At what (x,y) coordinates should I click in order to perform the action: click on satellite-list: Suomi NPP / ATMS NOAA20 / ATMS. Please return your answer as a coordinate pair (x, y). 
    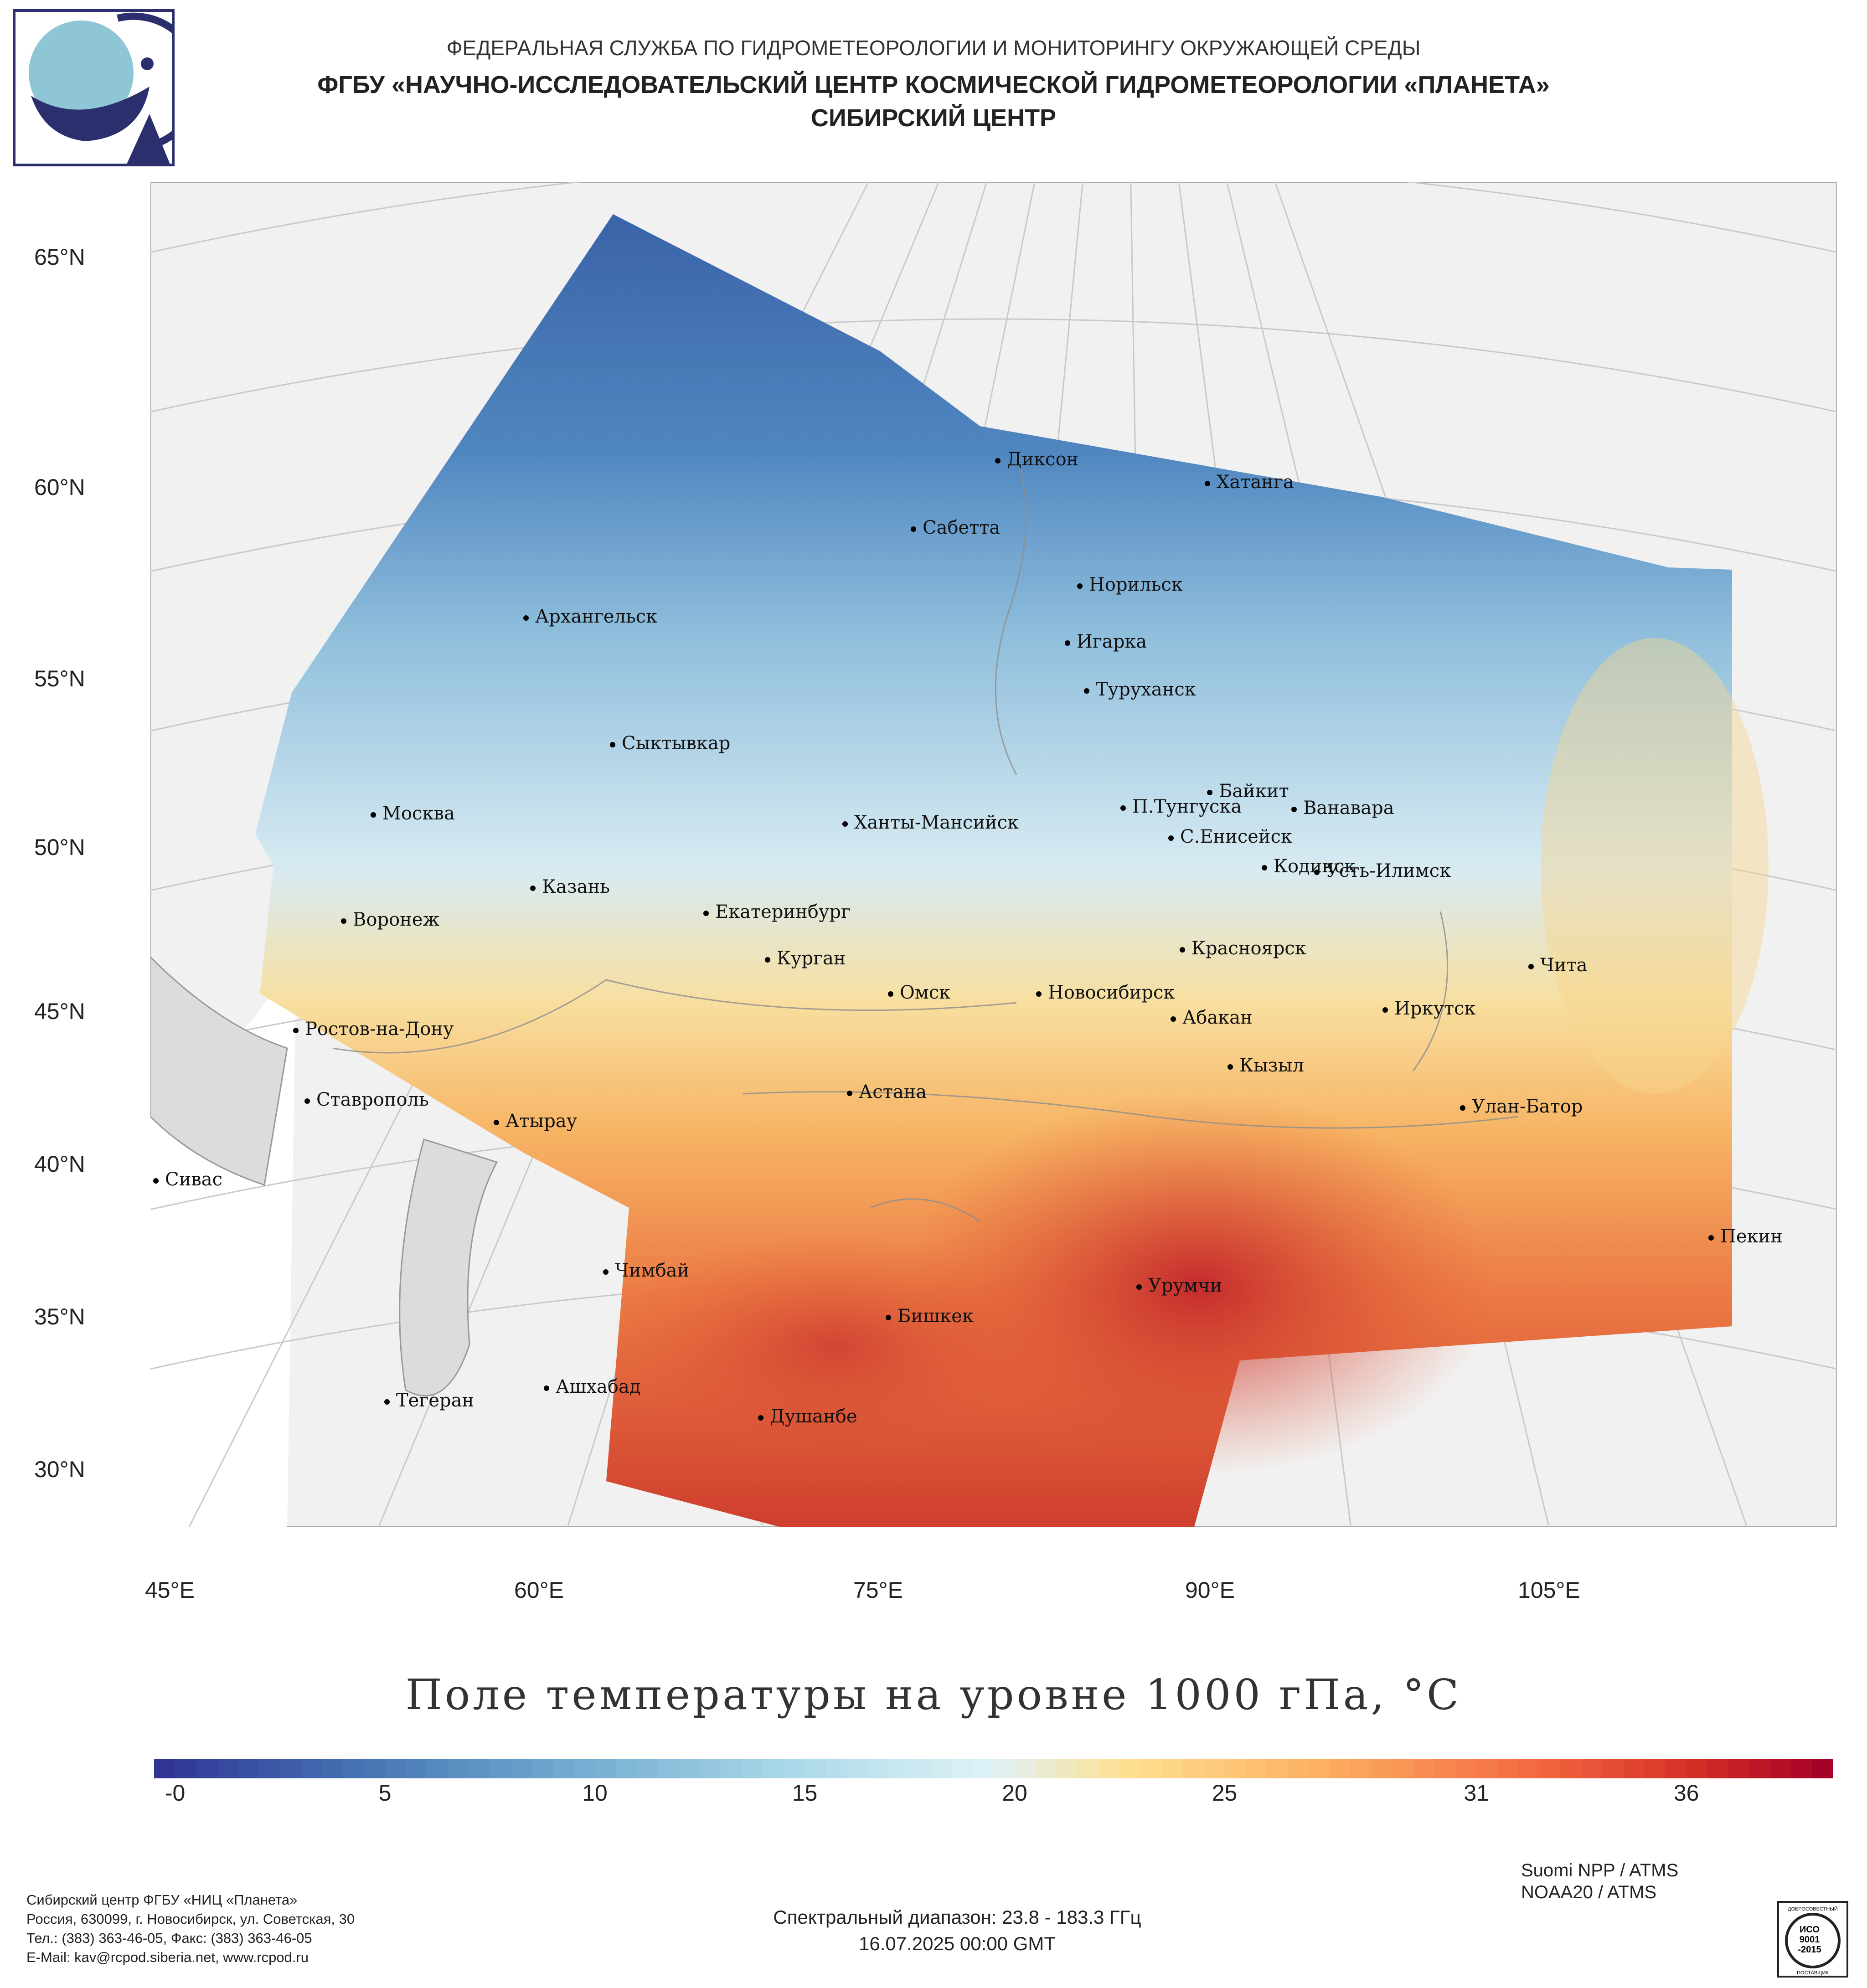
    Looking at the image, I should click on (1599, 1881).